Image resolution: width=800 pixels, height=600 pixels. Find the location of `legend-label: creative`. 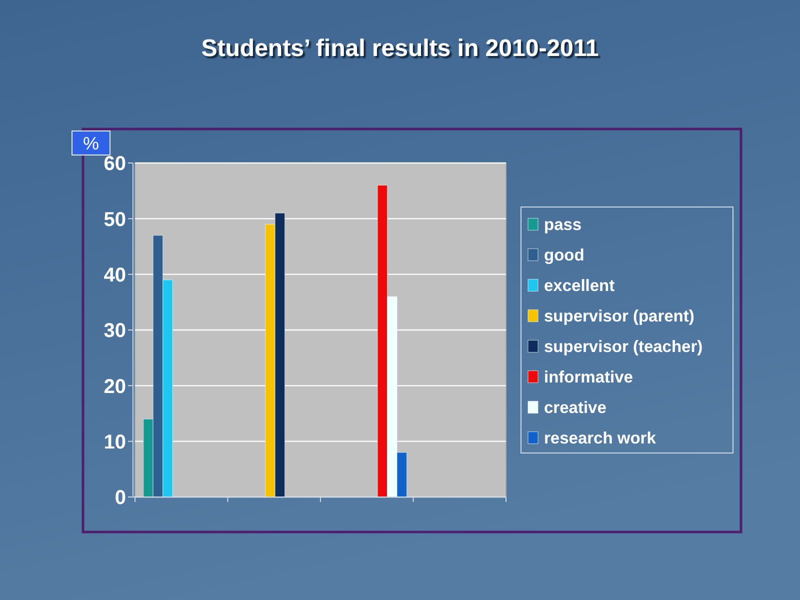

legend-label: creative is located at coordinates (575, 408).